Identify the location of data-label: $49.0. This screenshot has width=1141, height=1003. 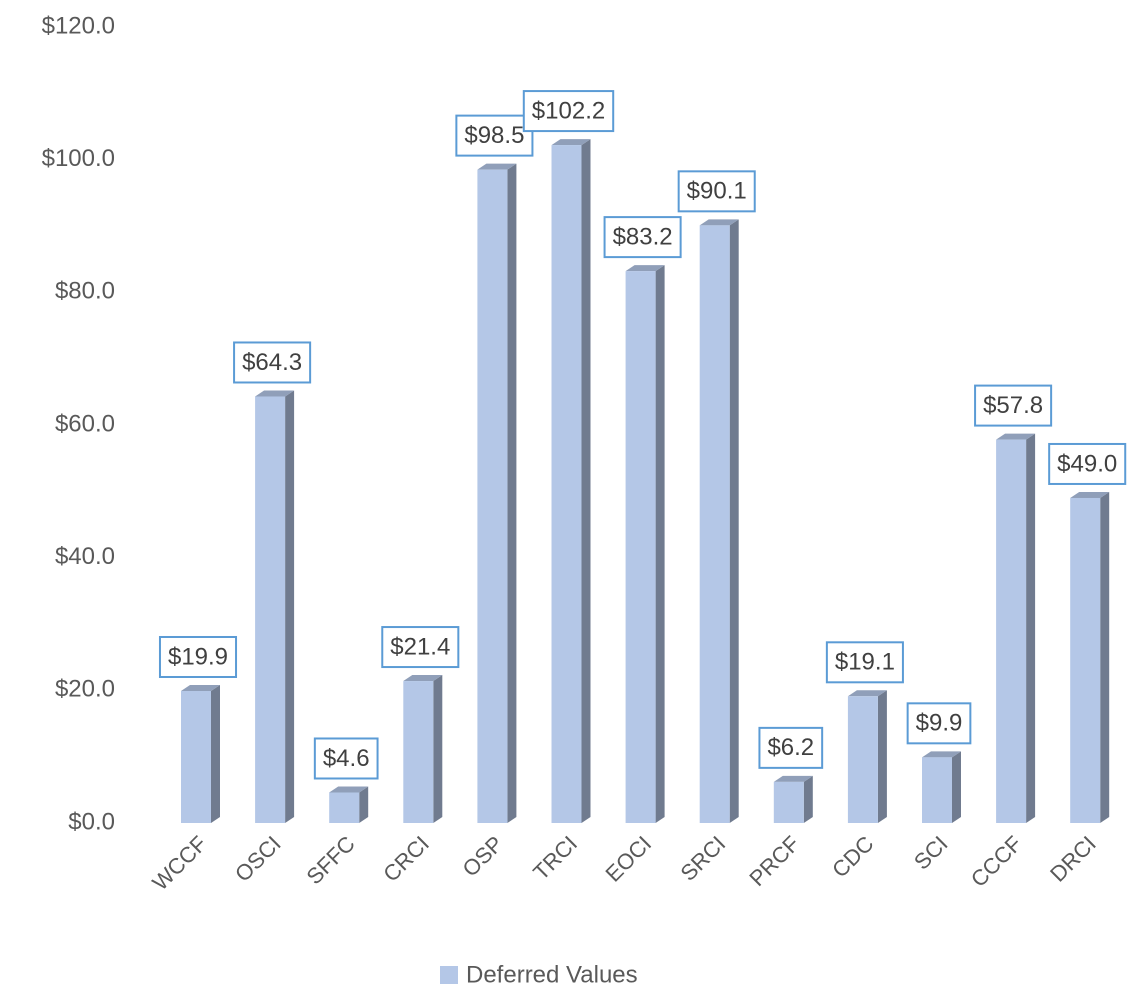
(1087, 463).